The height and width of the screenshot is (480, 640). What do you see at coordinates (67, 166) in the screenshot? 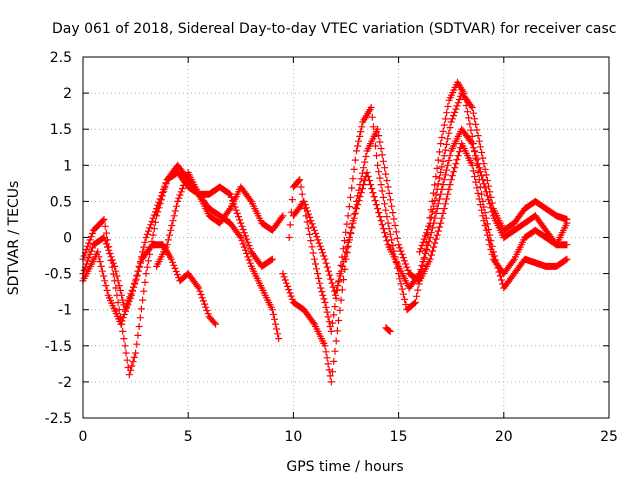
I see `y-tick-label: 1` at bounding box center [67, 166].